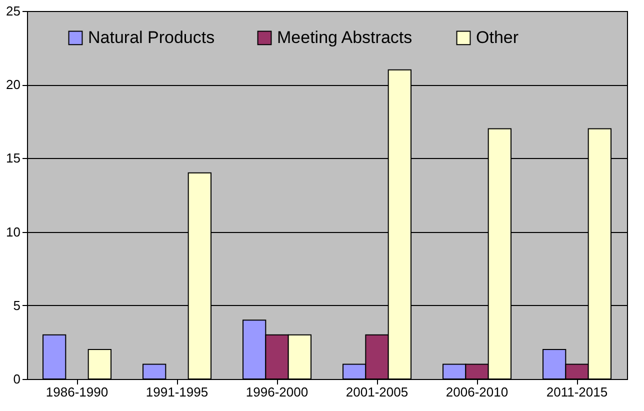 The width and height of the screenshot is (644, 411). What do you see at coordinates (277, 392) in the screenshot?
I see `x-tick-label: 1996-2000` at bounding box center [277, 392].